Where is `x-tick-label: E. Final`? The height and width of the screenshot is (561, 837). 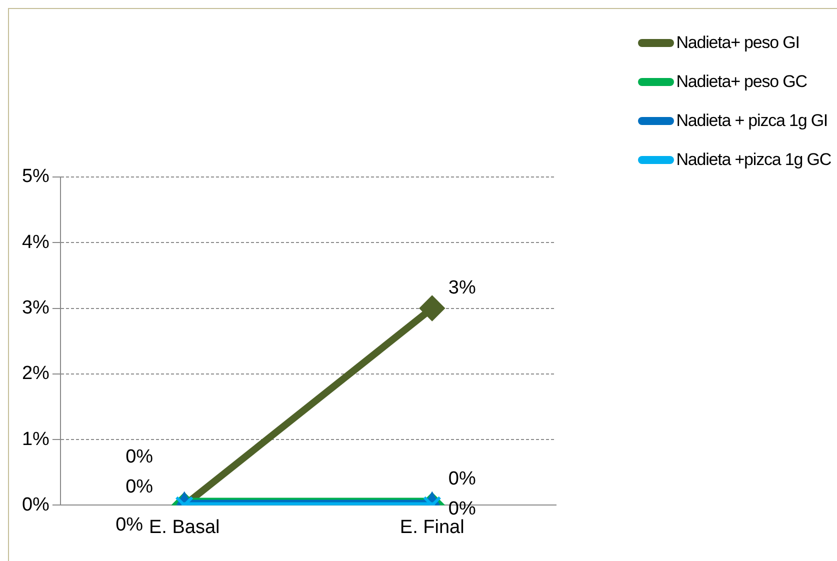
x-tick-label: E. Final is located at coordinates (432, 527).